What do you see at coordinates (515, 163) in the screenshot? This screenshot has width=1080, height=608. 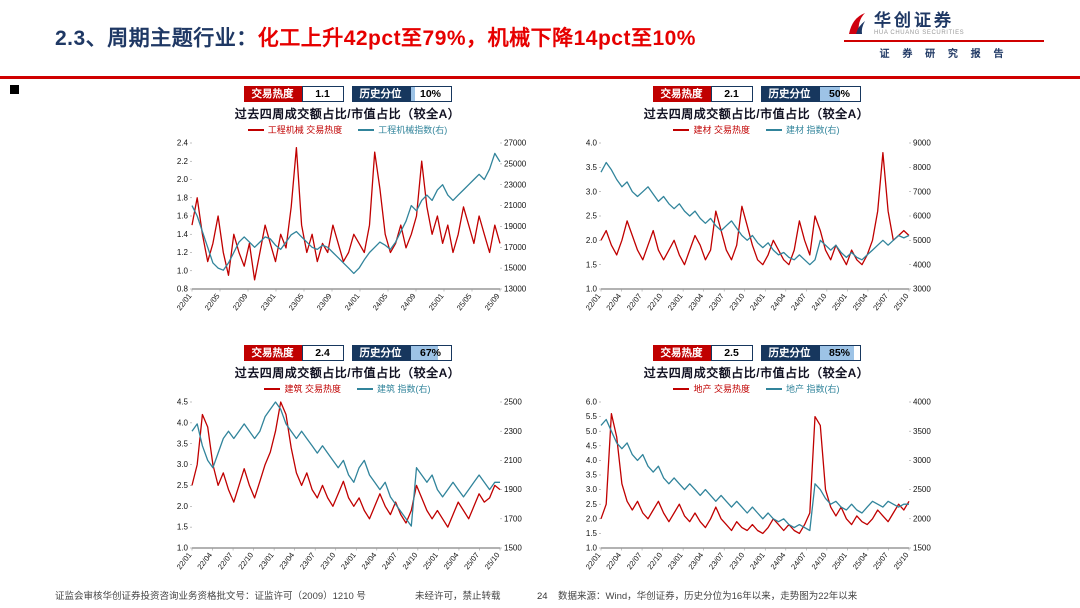 I see `svg-text: 25000` at bounding box center [515, 163].